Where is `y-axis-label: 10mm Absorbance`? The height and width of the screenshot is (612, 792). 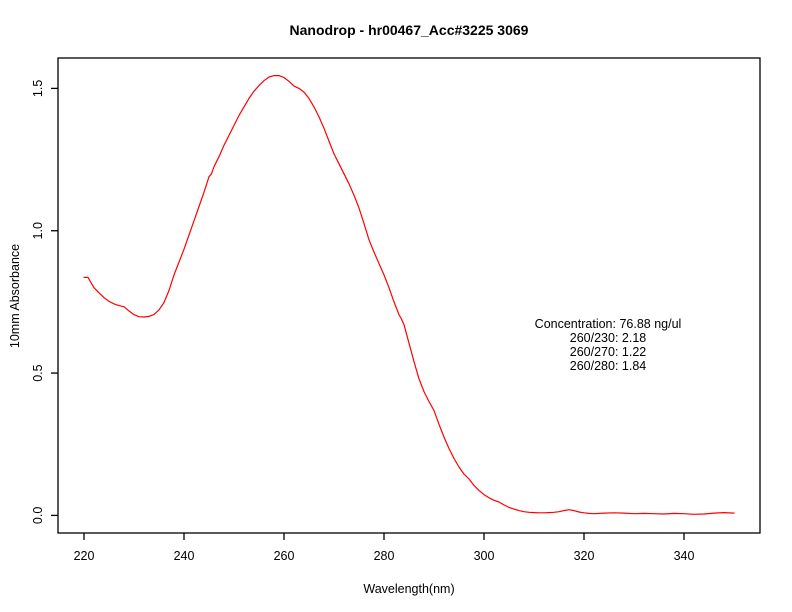 y-axis-label: 10mm Absorbance is located at coordinates (15, 296).